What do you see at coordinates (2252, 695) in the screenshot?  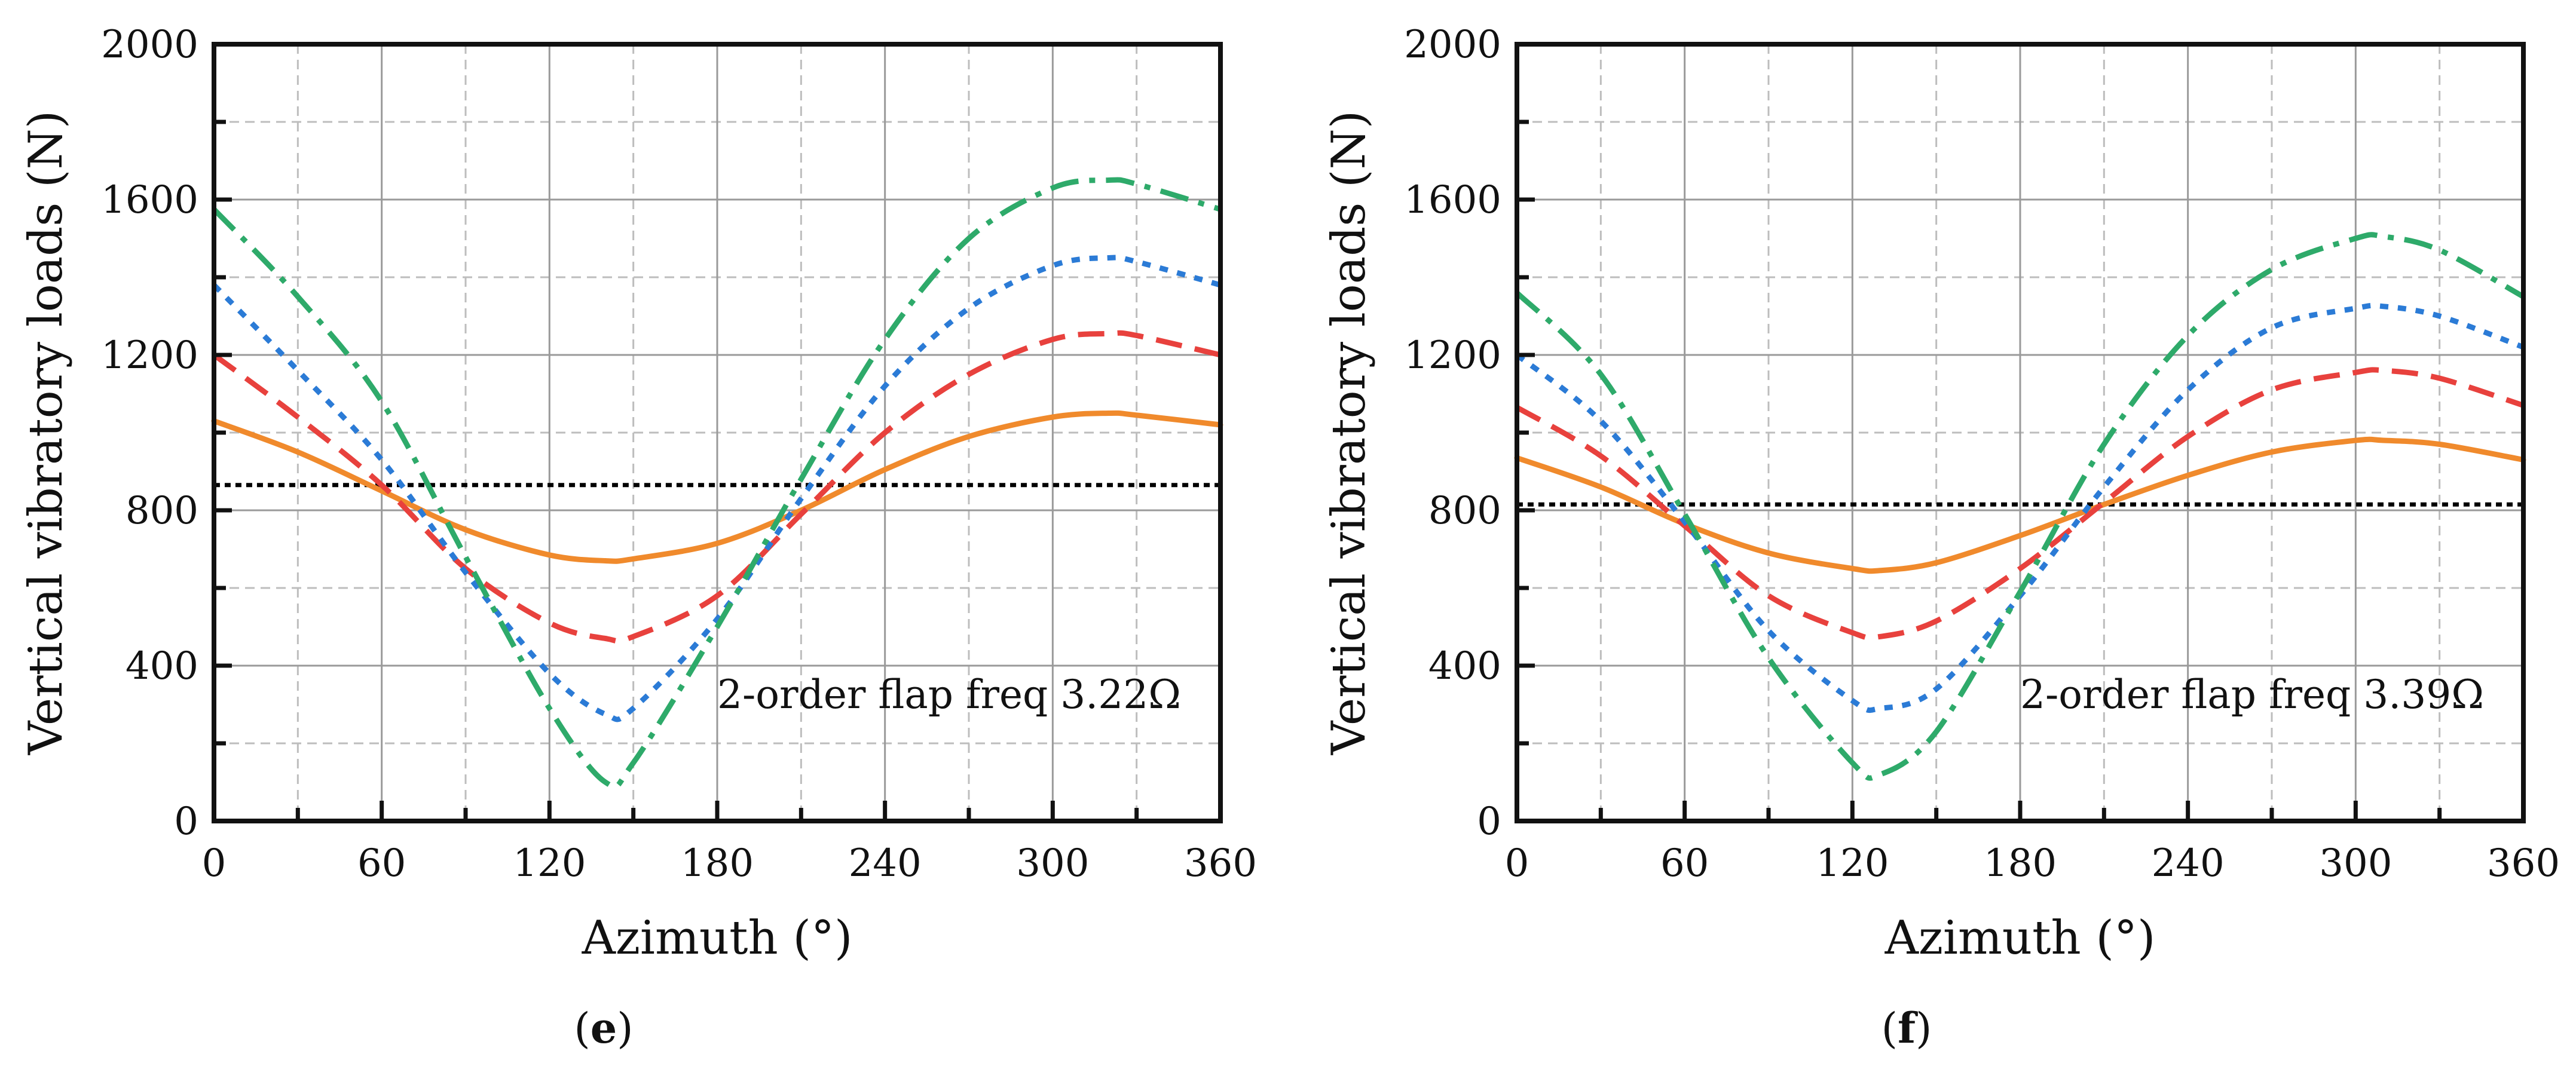 I see `annotation-text: 2-order flap freq 3.39Ω` at bounding box center [2252, 695].